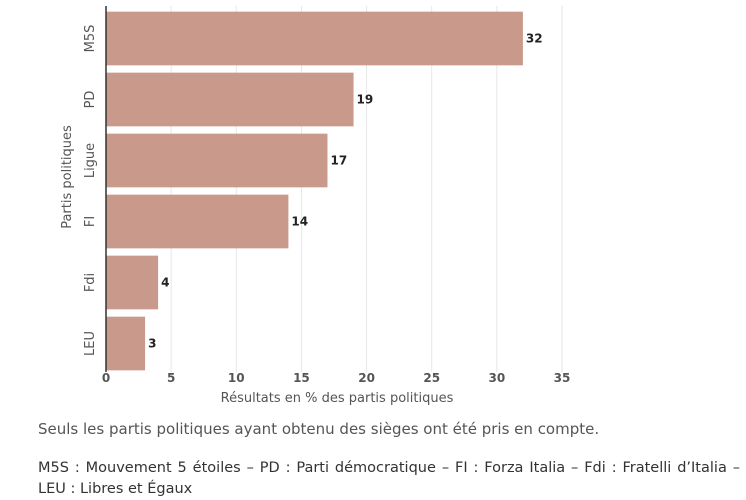 This screenshot has height=500, width=746. Describe the element at coordinates (497, 378) in the screenshot. I see `x-tick-30: 30` at that location.